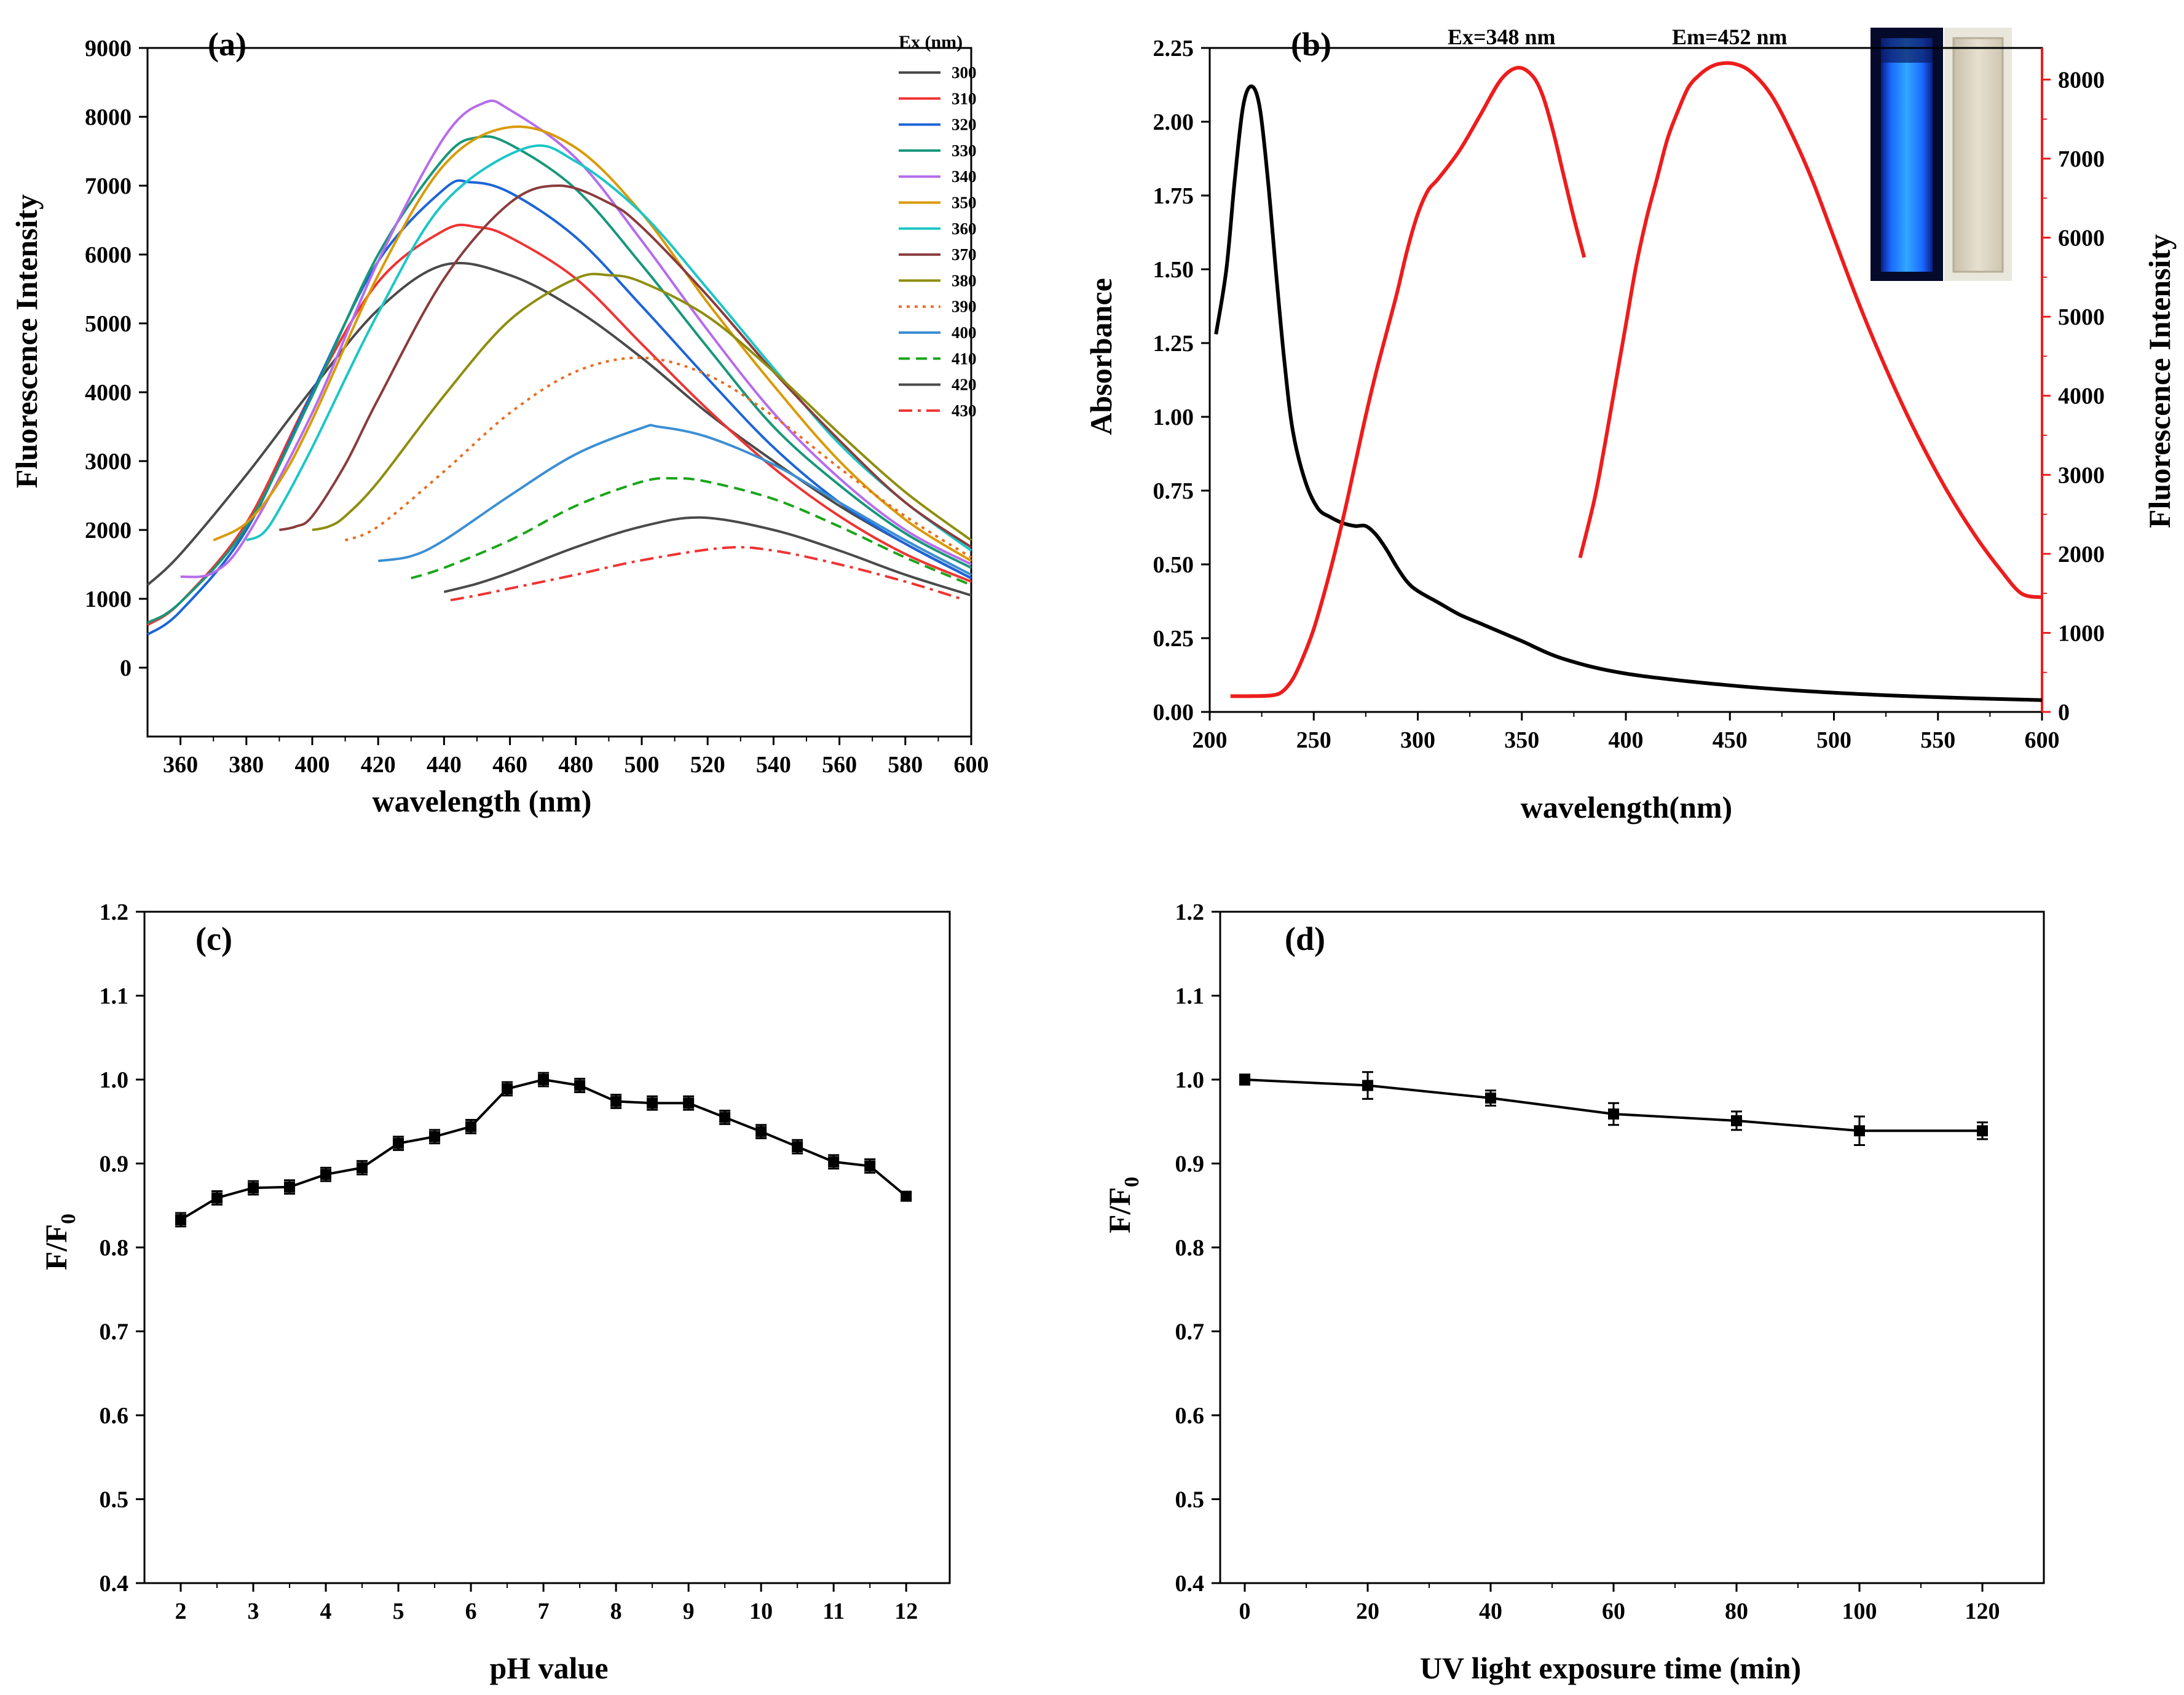 This screenshot has height=1695, width=2184. Describe the element at coordinates (2081, 554) in the screenshot. I see `right-tick-label: 2000` at that location.